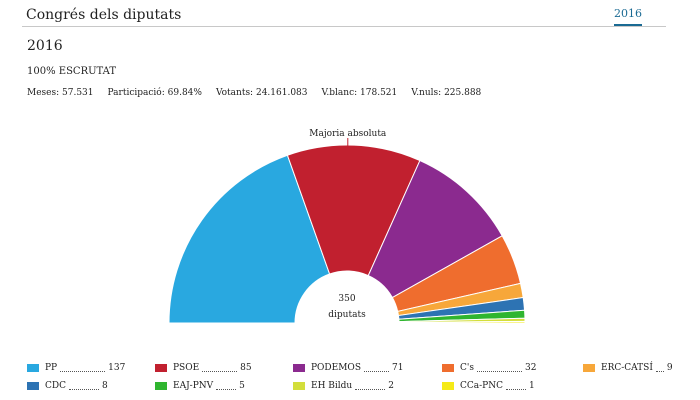 This screenshot has width=700, height=400. What do you see at coordinates (346, 299) in the screenshot?
I see `center-value: 350` at bounding box center [346, 299].